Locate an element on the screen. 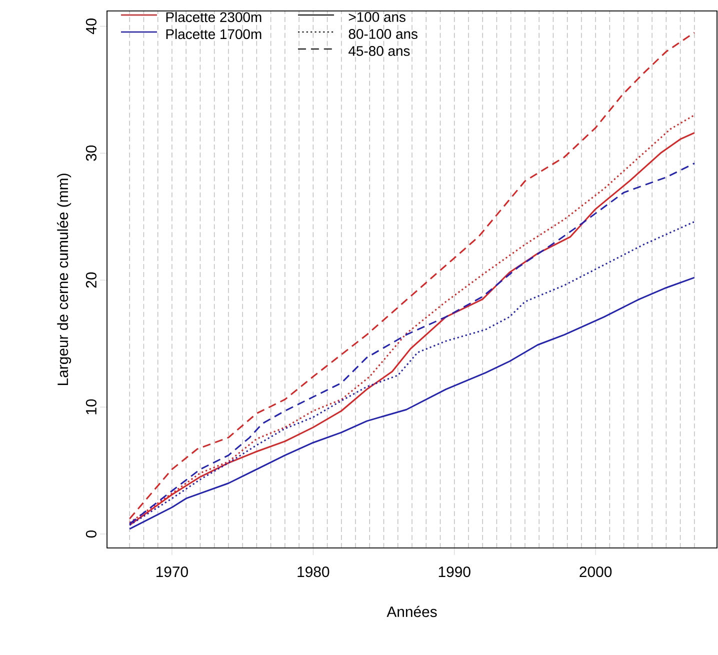 The height and width of the screenshot is (655, 718). y-tick-label: 0 is located at coordinates (91, 534).